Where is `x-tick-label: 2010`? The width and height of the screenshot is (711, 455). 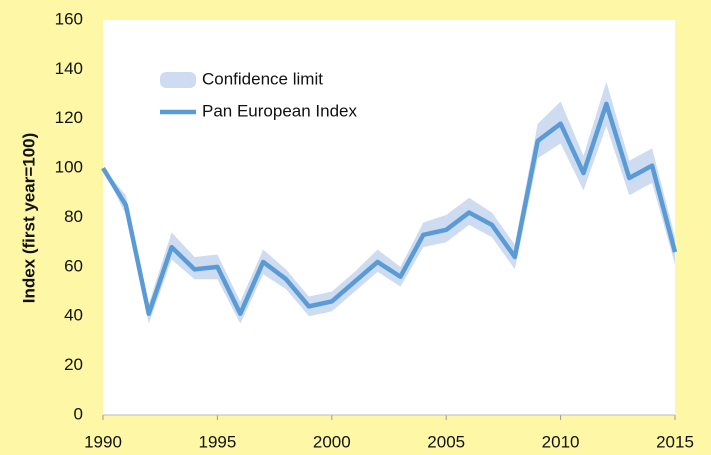 x-tick-label: 2010 is located at coordinates (561, 441).